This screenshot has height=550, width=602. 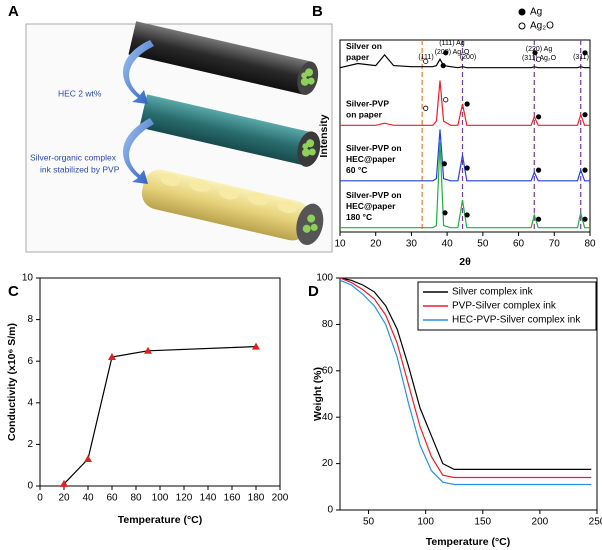 What do you see at coordinates (595, 522) in the screenshot?
I see `x-tick-label: 250` at bounding box center [595, 522].